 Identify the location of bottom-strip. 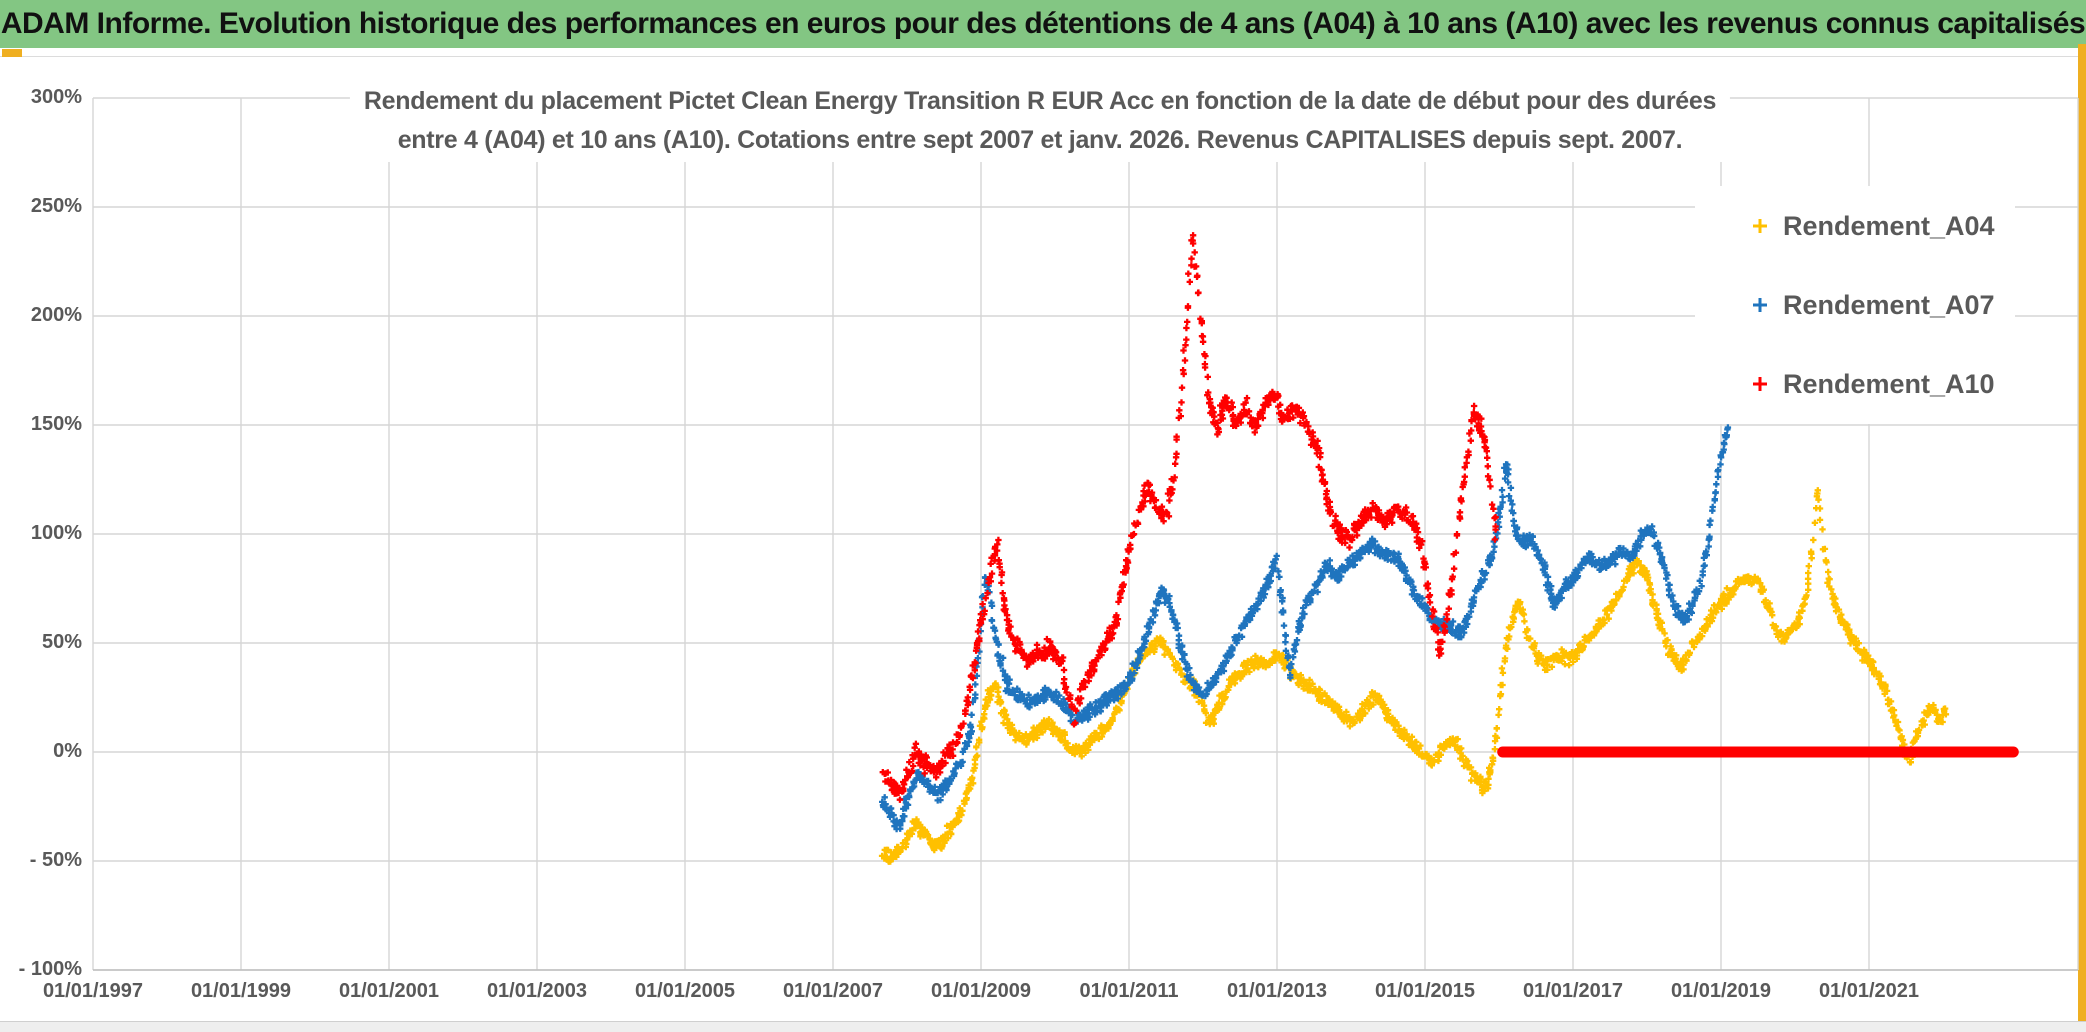
(1043, 1026).